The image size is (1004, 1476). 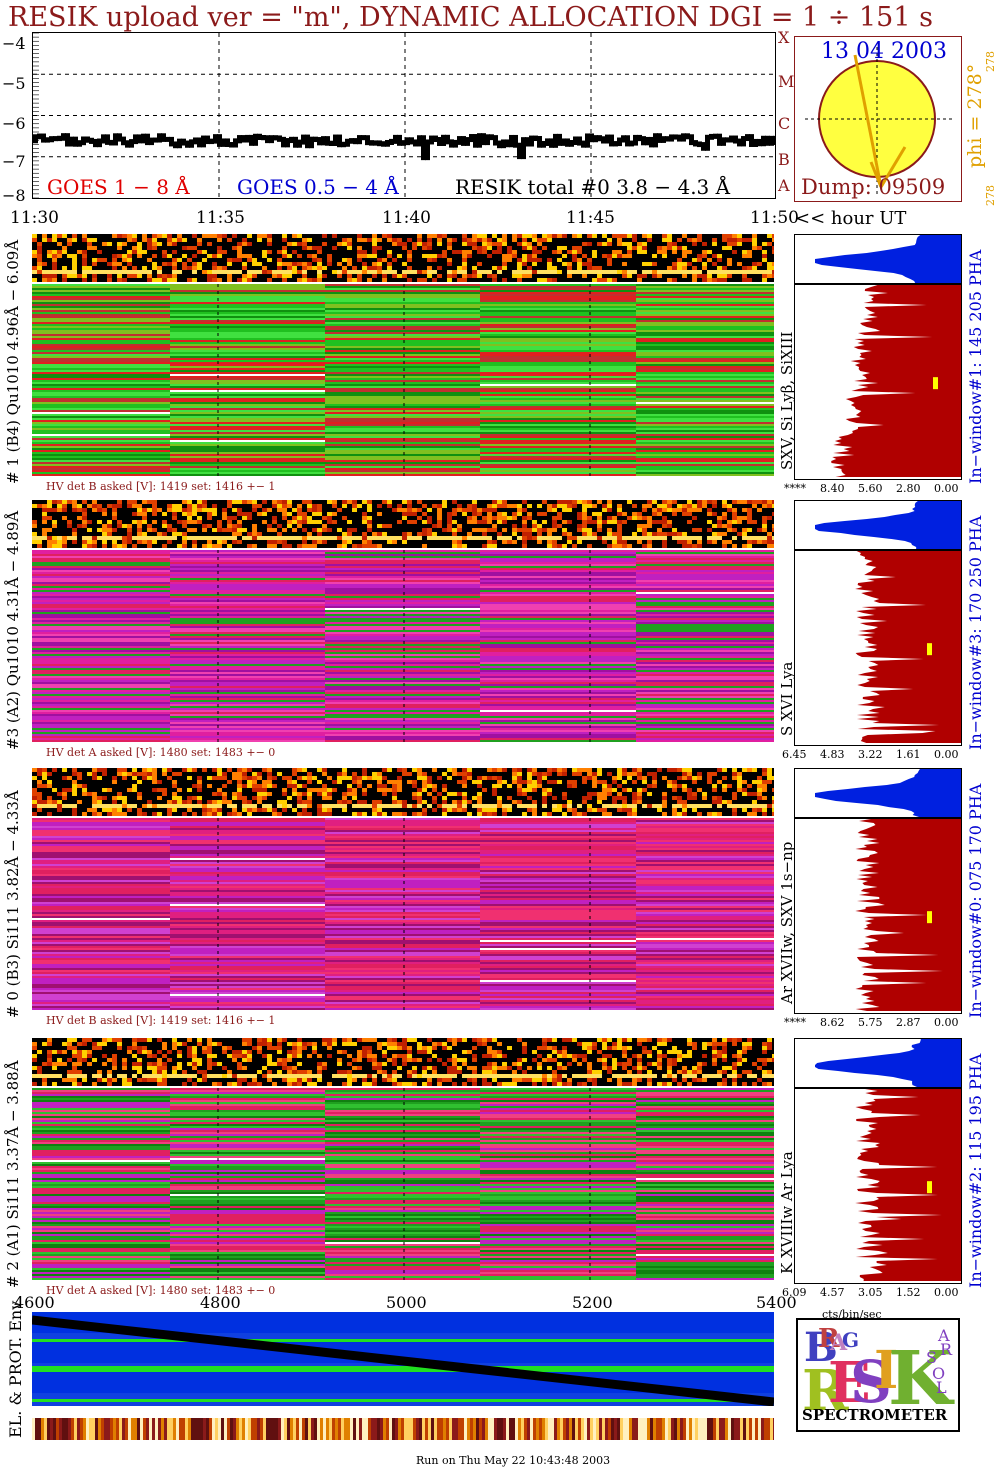 I want to click on hv-status: HV det A asked [V]: 1480 set: 1483 +− 0, so click(x=161, y=1290).